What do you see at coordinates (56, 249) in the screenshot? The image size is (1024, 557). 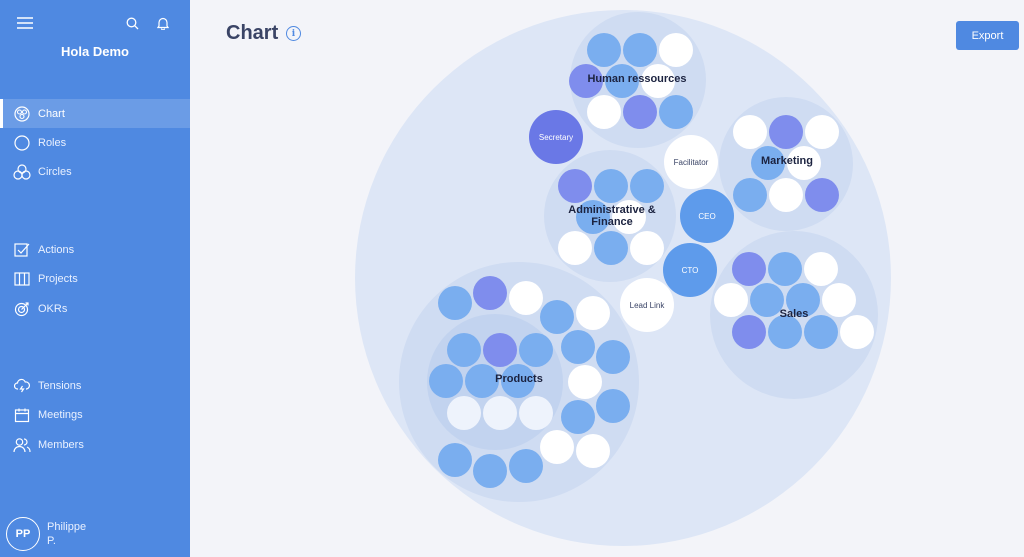 I see `sidebar-item-label: Actions` at bounding box center [56, 249].